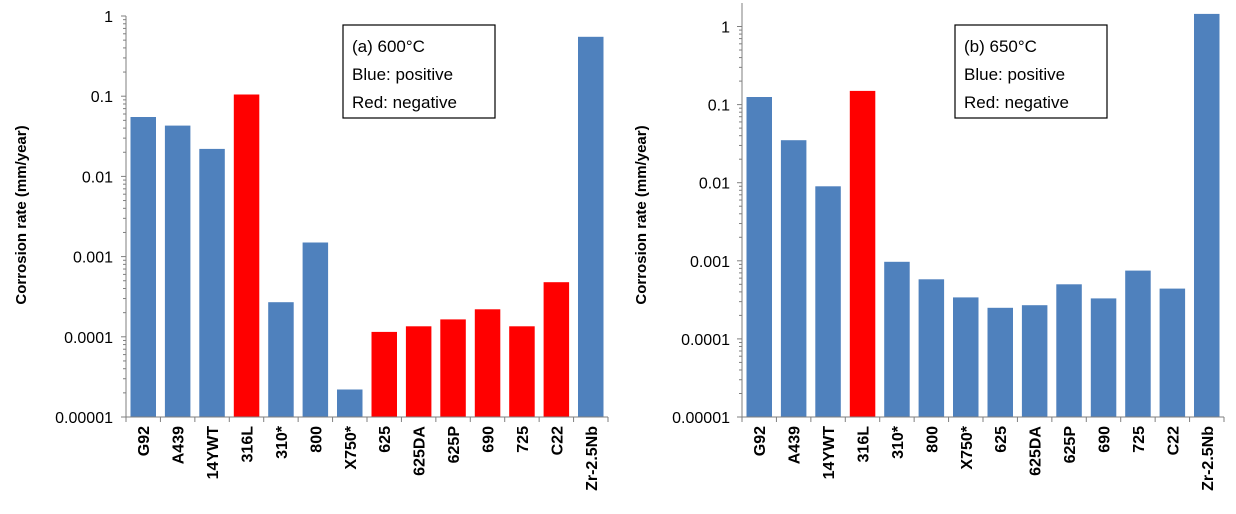  I want to click on legend-box: (b) 650°C Blue: positive Red: negative, so click(1031, 71).